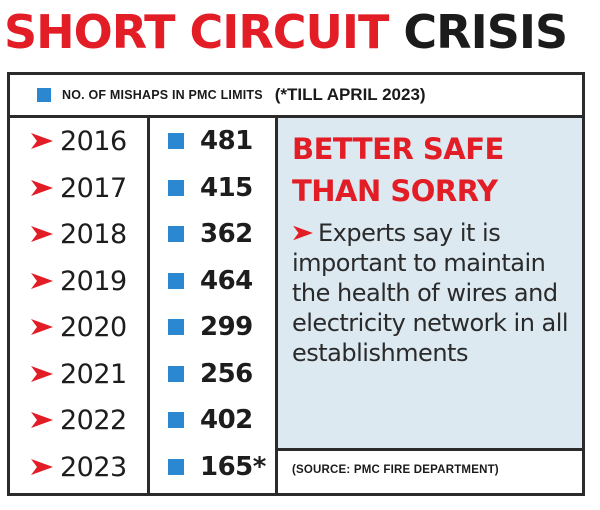 The height and width of the screenshot is (510, 600). Describe the element at coordinates (233, 467) in the screenshot. I see `mishap-count: 165*` at that location.